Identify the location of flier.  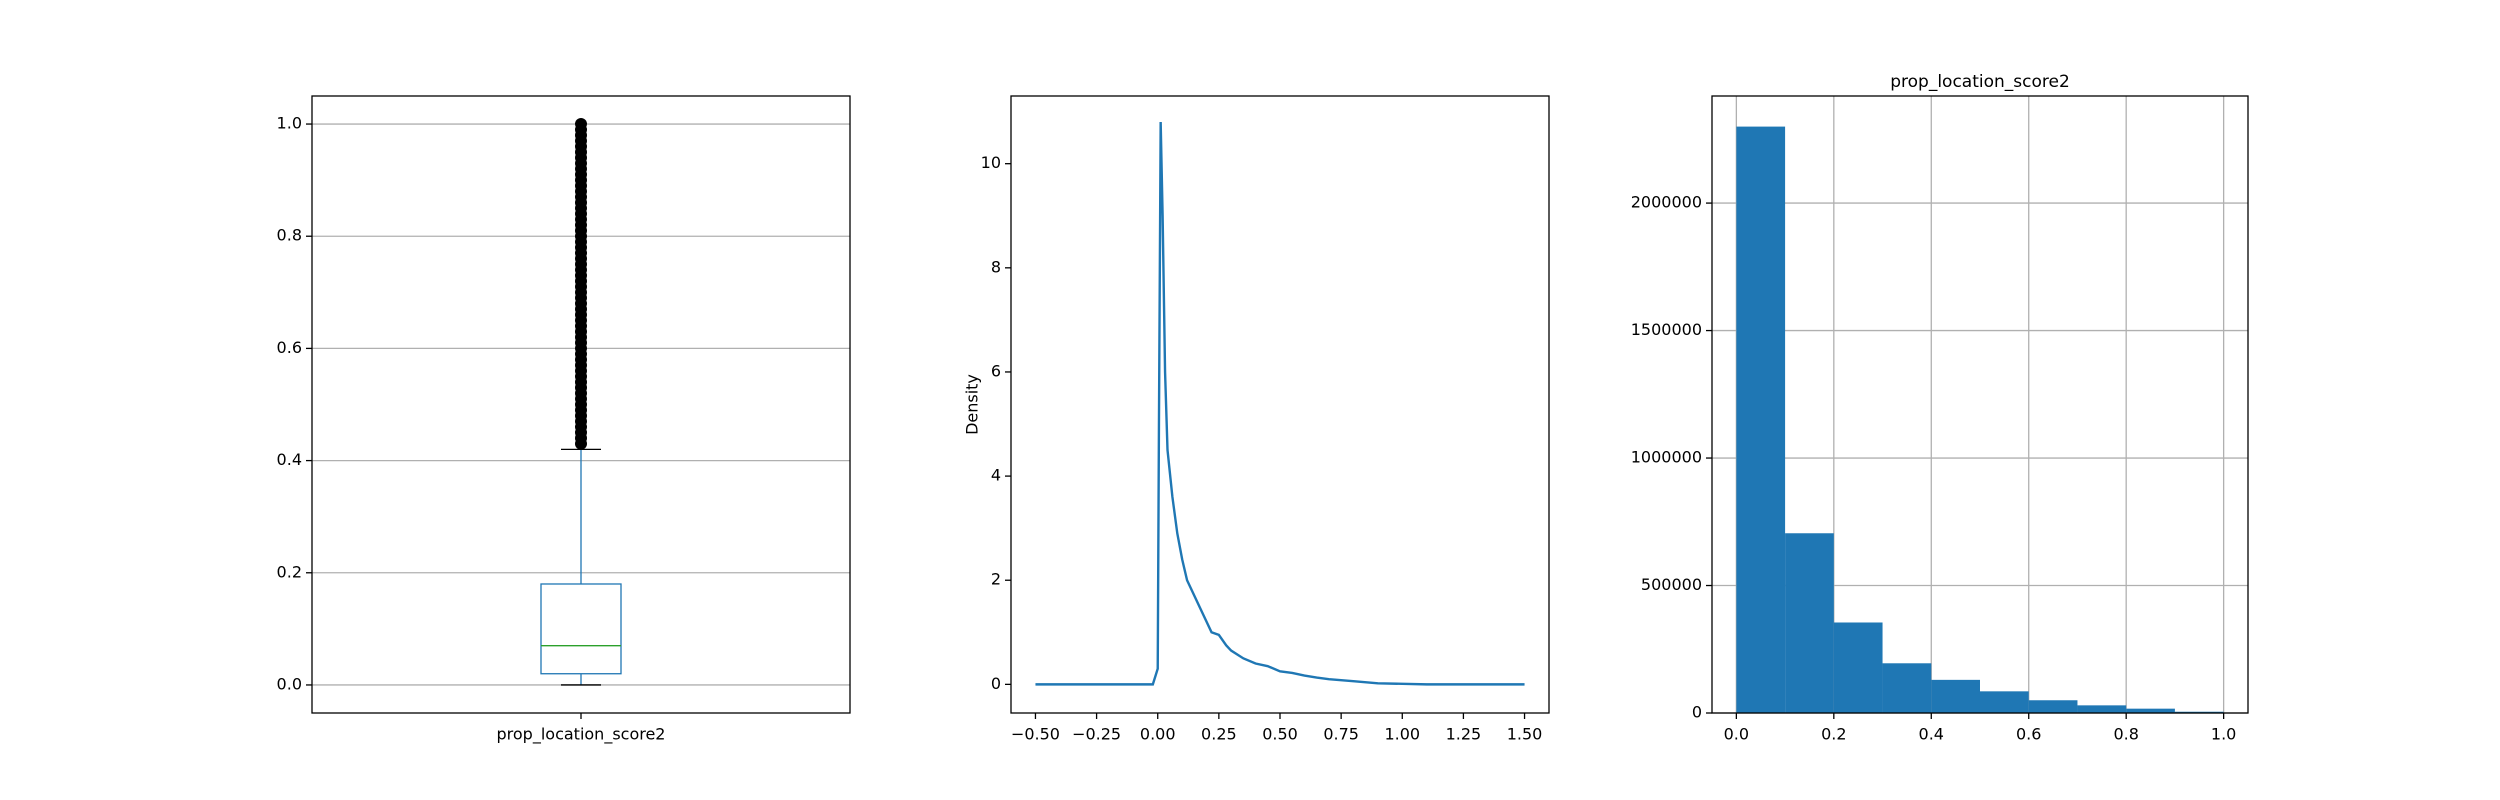
(581, 124).